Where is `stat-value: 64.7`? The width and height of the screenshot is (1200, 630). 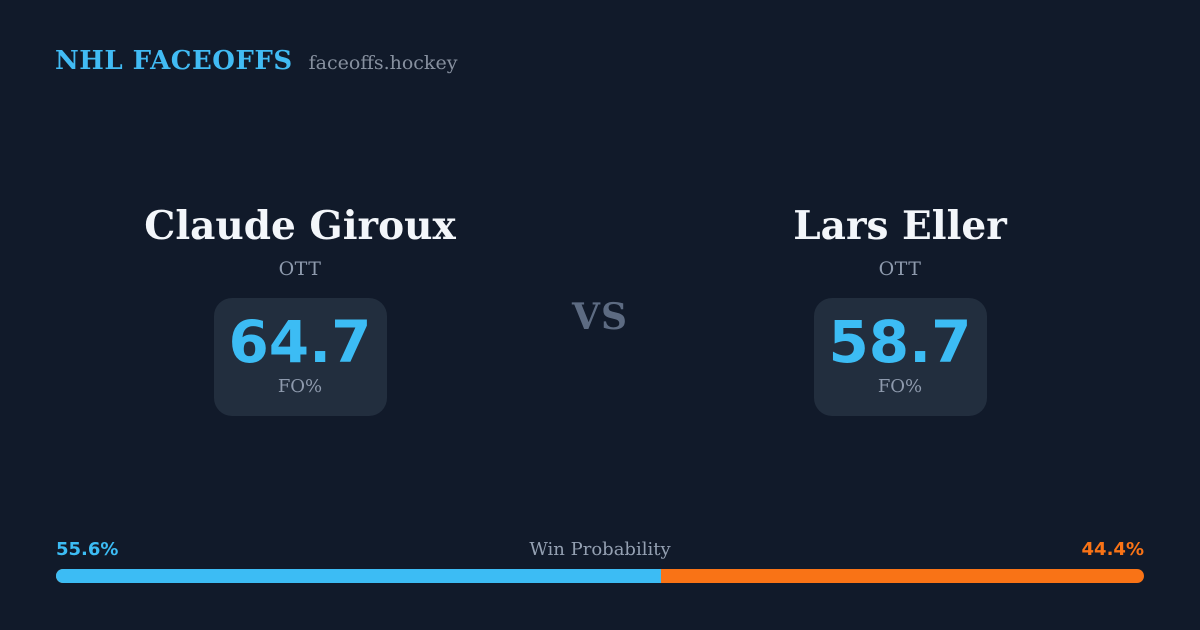
stat-value: 64.7 is located at coordinates (300, 341).